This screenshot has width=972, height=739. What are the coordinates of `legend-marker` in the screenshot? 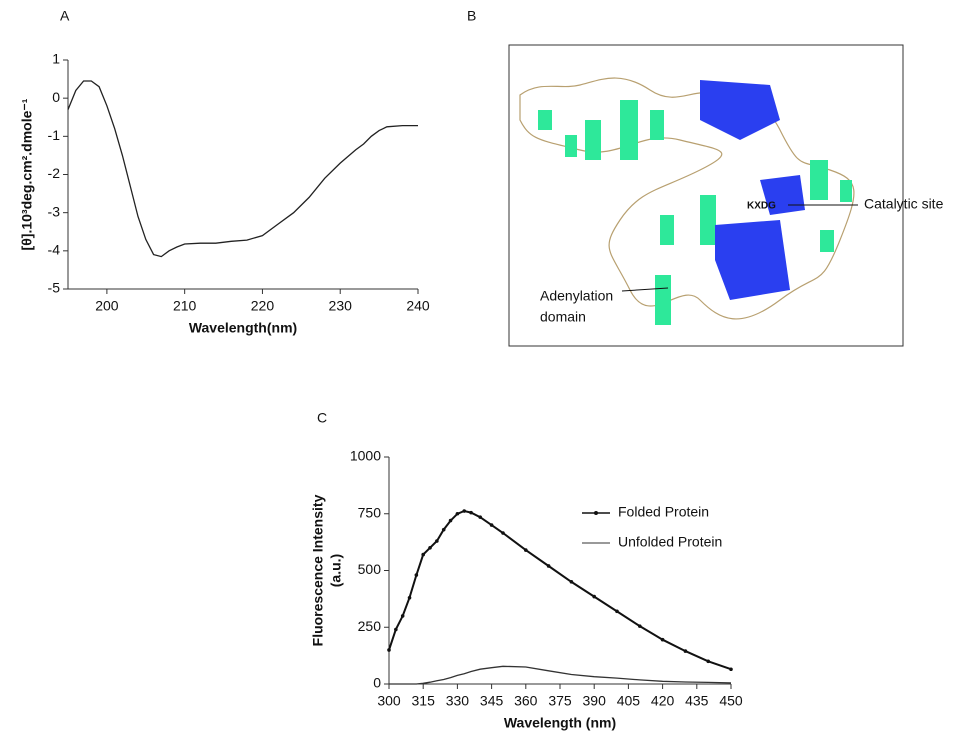 It's located at (596, 513).